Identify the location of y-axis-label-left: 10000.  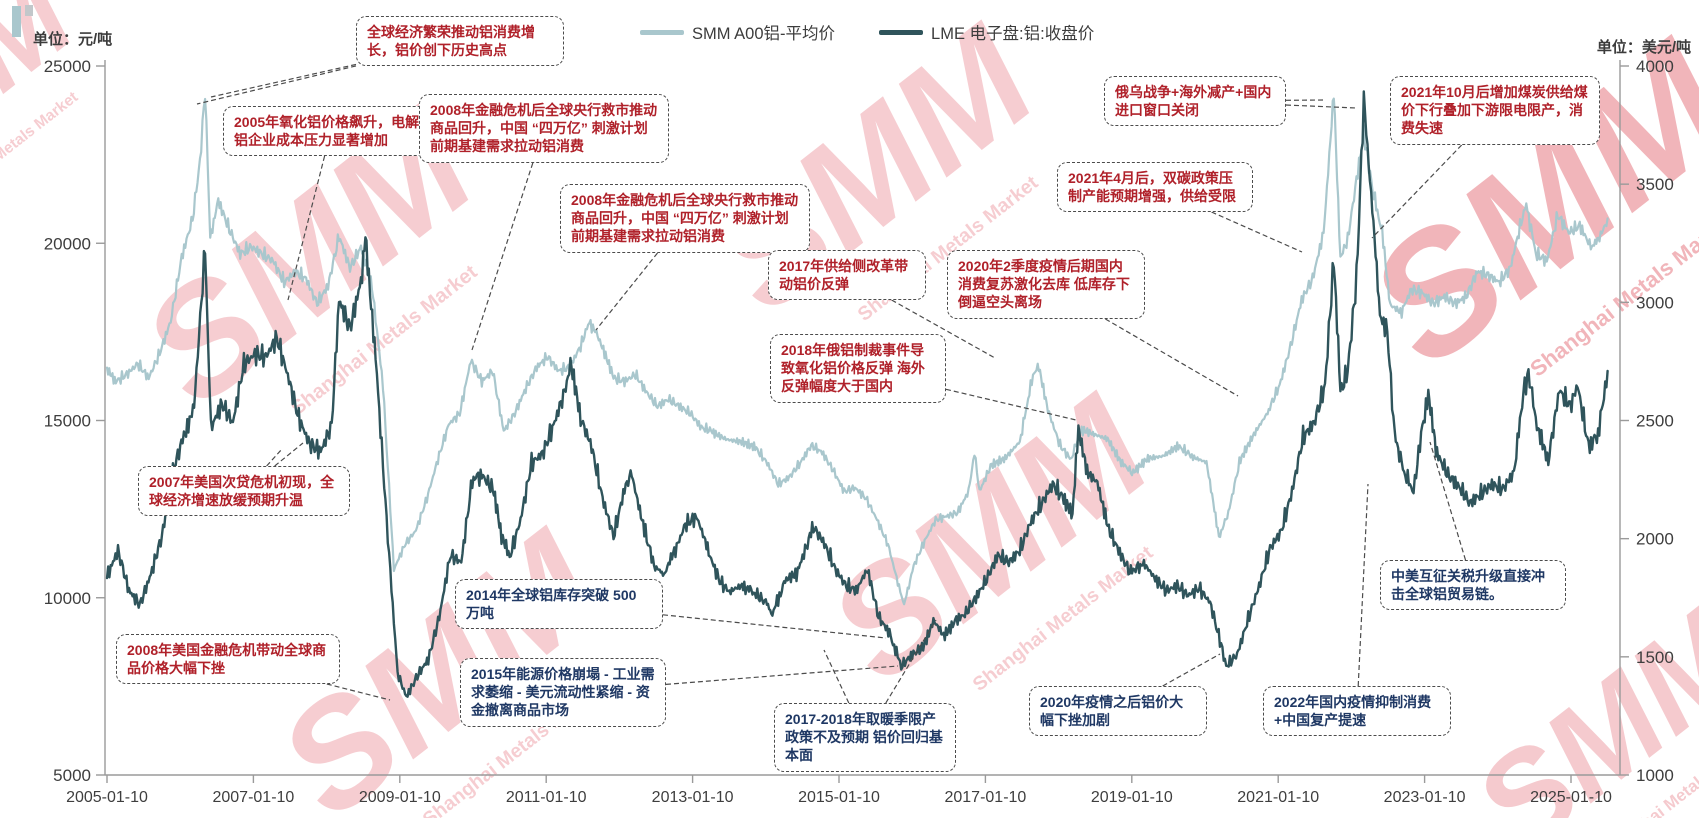
(67, 598).